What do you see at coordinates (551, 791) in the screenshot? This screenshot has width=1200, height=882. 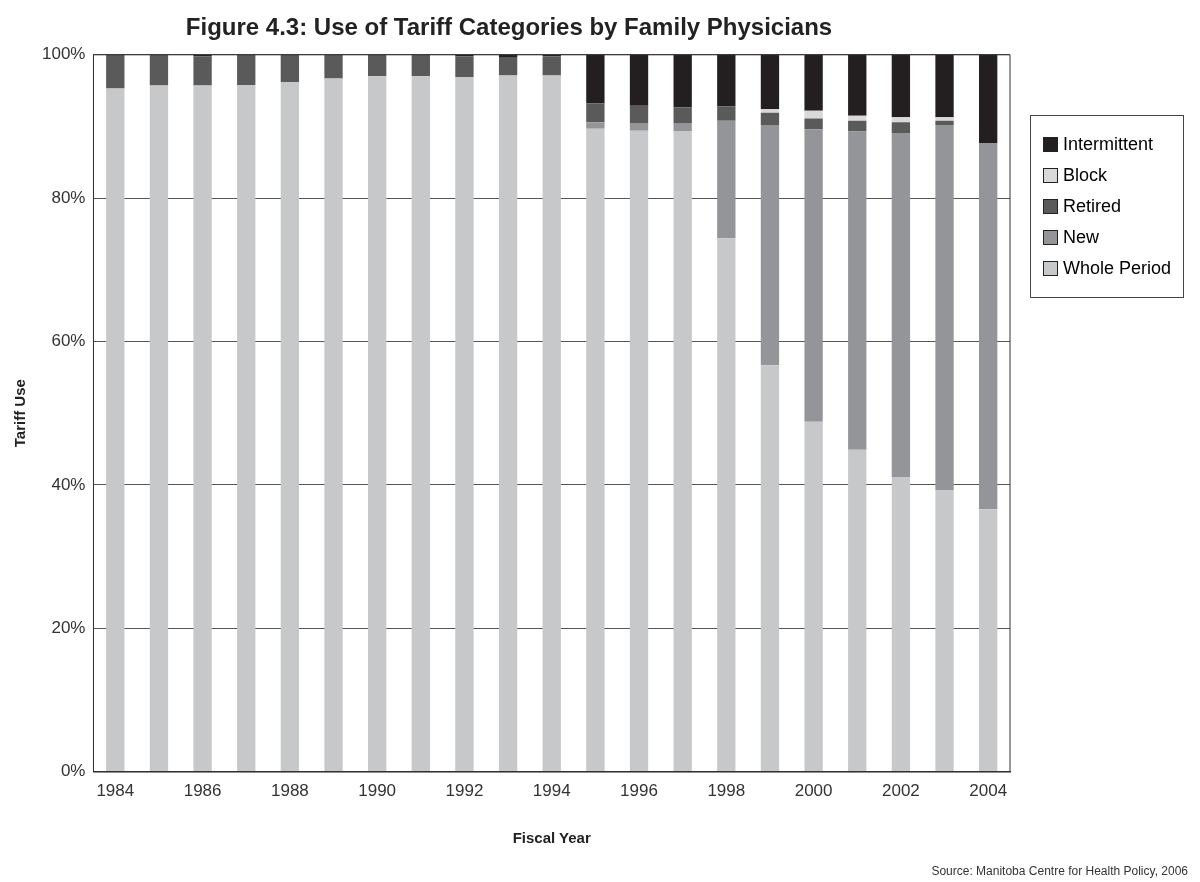 I see `x-tick-label: 1994` at bounding box center [551, 791].